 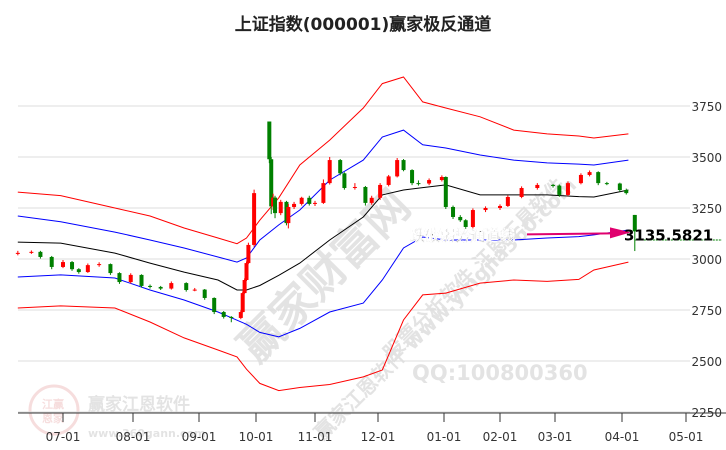 I want to click on watermark-qq: QQ:100800360, so click(x=500, y=373).